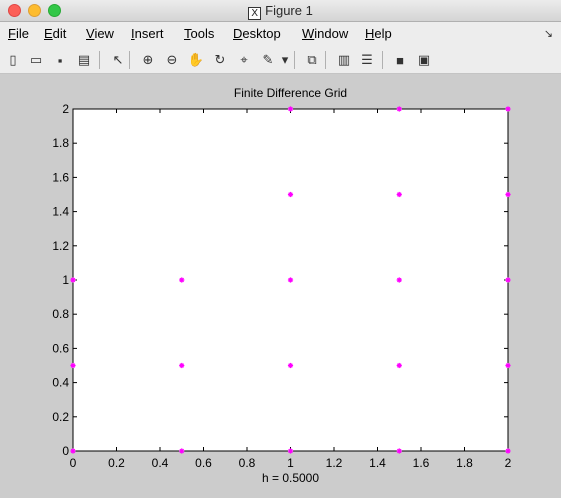 Image resolution: width=561 pixels, height=498 pixels. I want to click on menu-edit: Edit, so click(55, 33).